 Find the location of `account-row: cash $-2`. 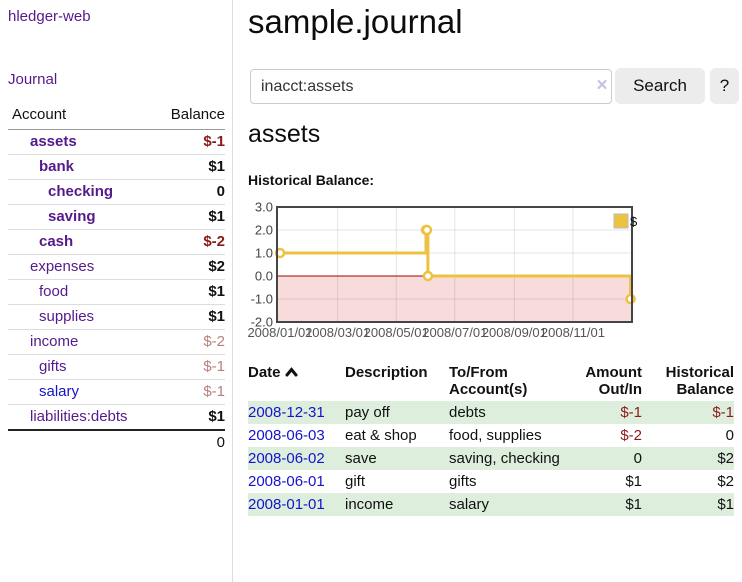

account-row: cash $-2 is located at coordinates (116, 242).